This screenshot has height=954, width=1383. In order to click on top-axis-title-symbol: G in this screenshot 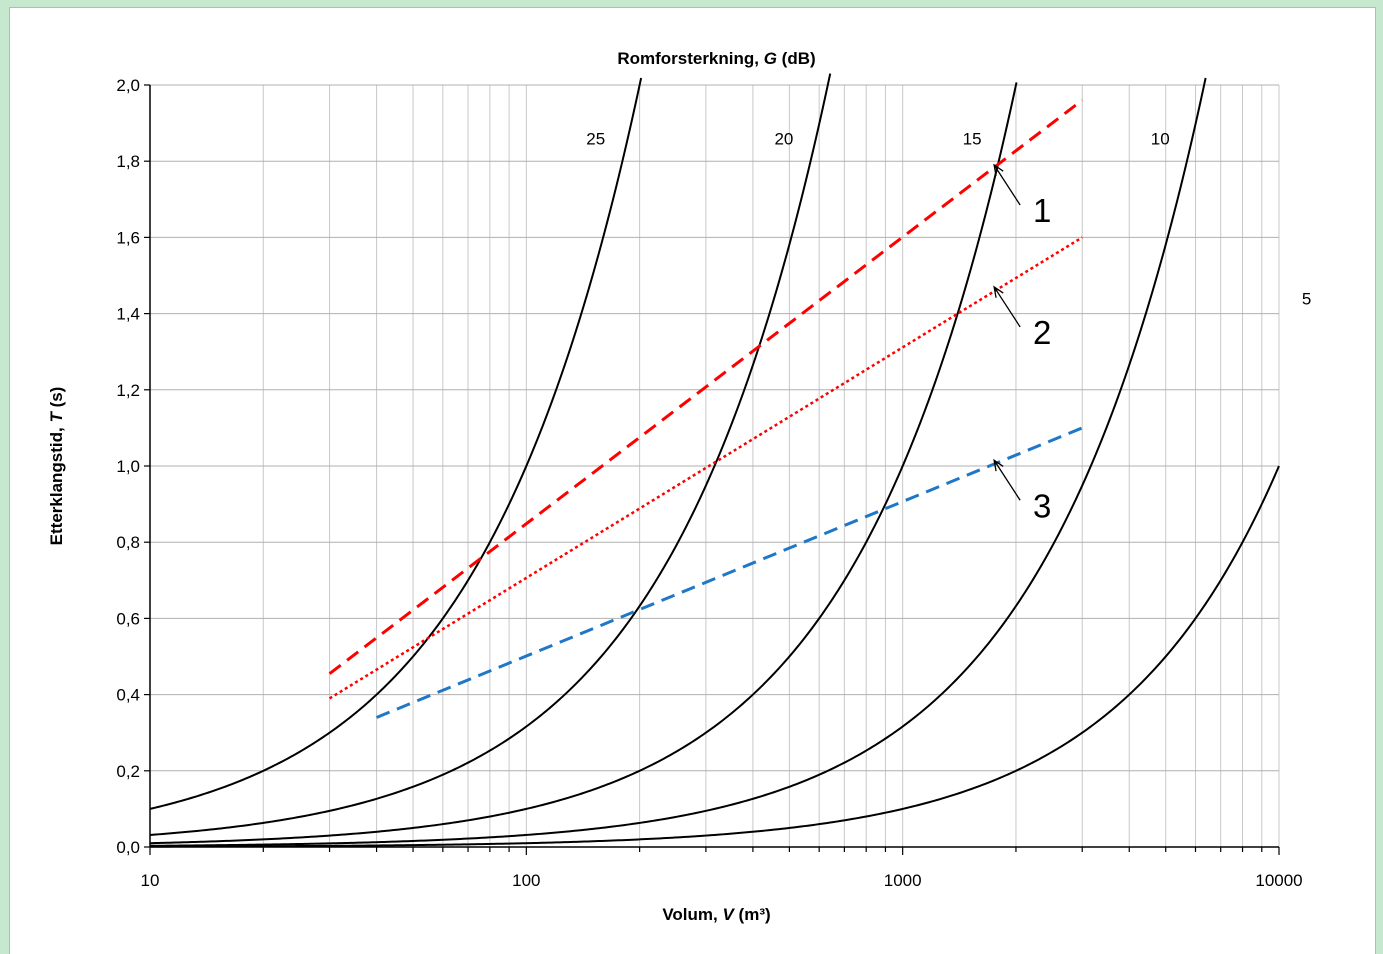, I will do `click(770, 58)`.